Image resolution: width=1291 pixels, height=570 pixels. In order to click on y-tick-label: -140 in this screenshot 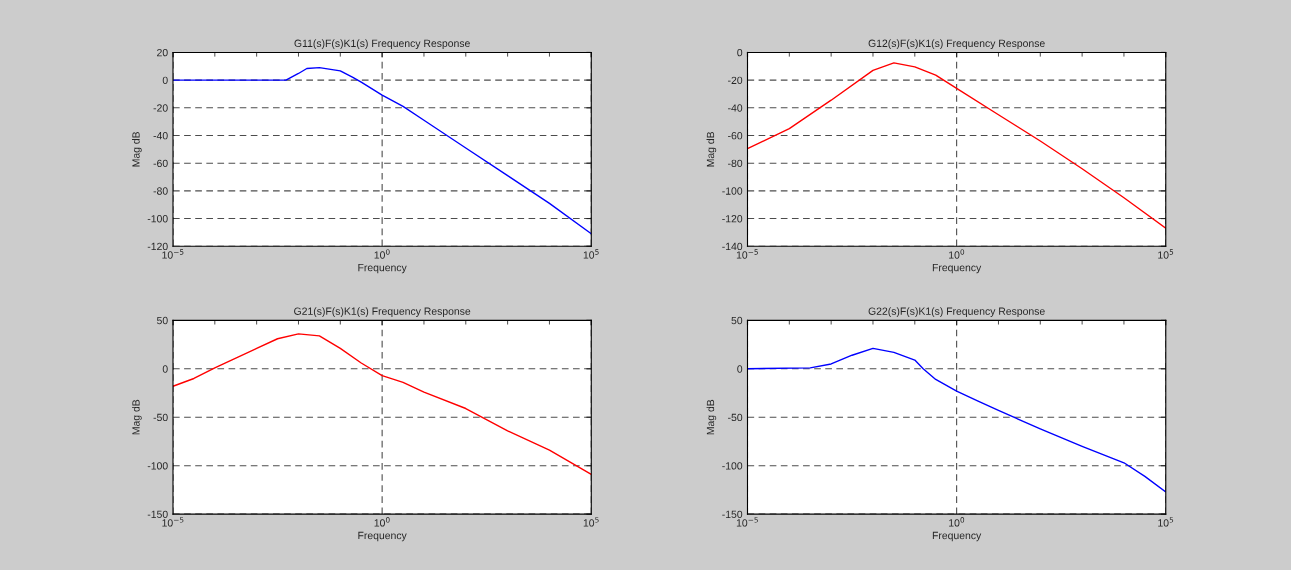, I will do `click(732, 246)`.